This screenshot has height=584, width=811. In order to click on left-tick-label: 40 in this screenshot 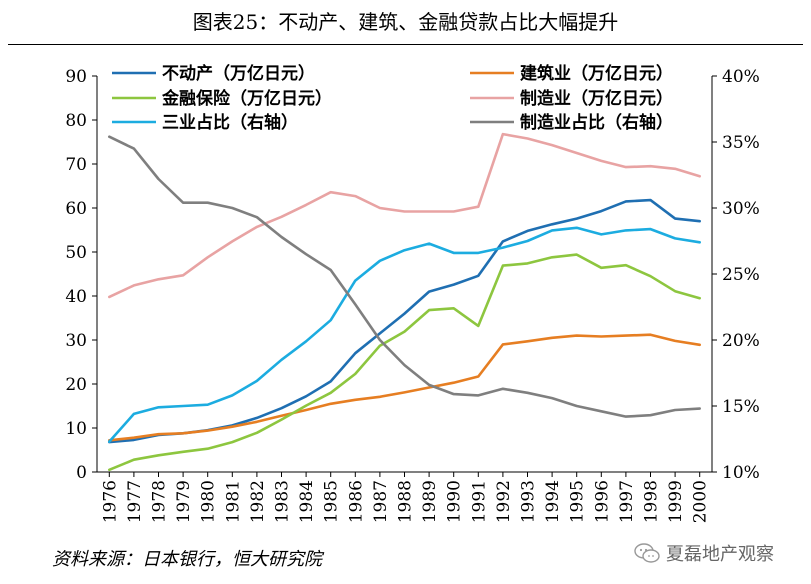, I will do `click(76, 297)`.